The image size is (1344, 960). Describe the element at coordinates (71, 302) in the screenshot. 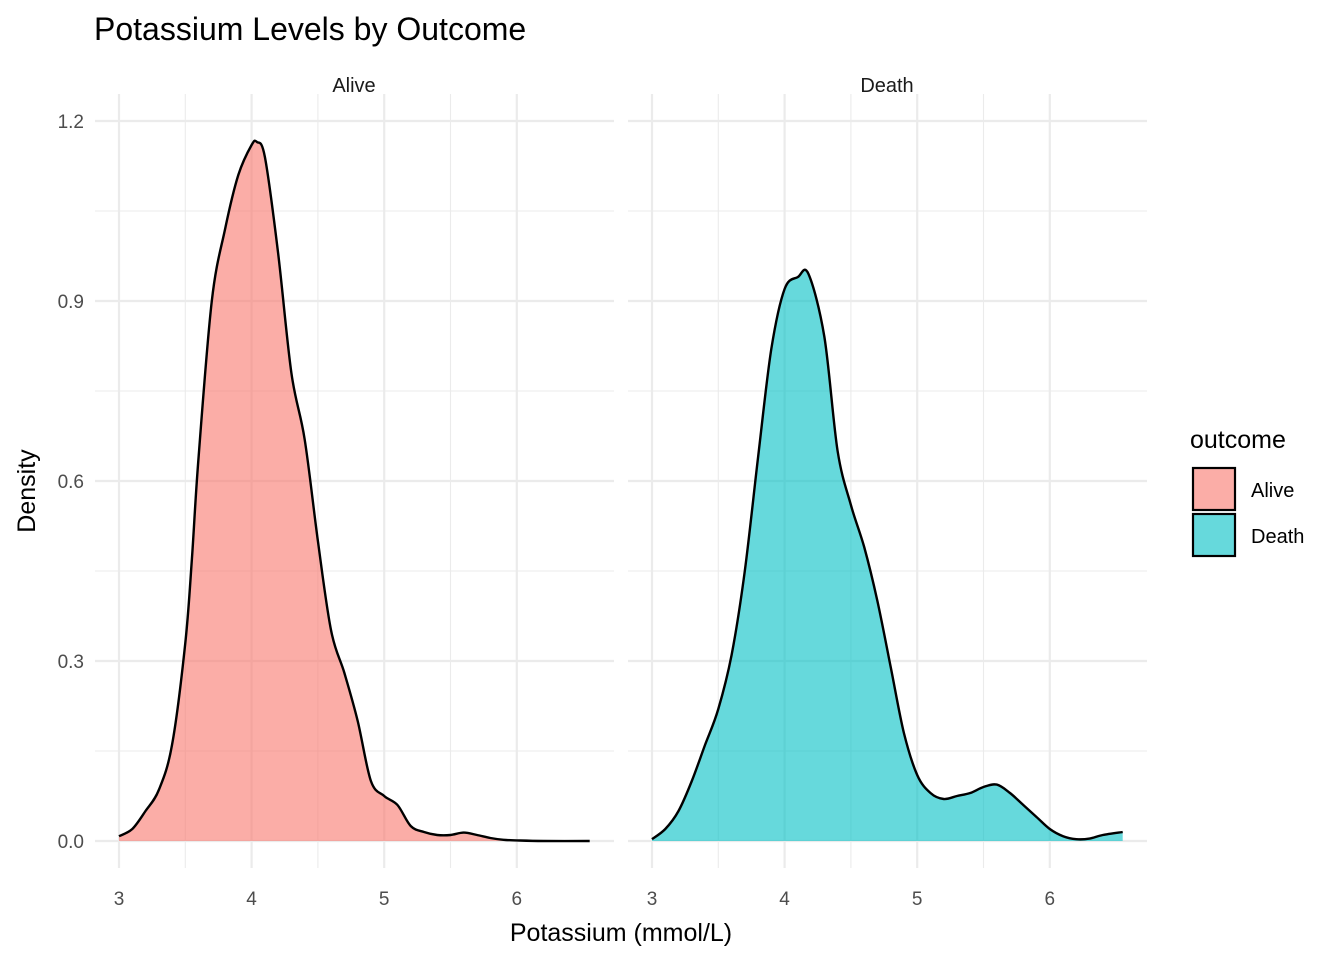

I see `y-tick-label: 0.9` at that location.